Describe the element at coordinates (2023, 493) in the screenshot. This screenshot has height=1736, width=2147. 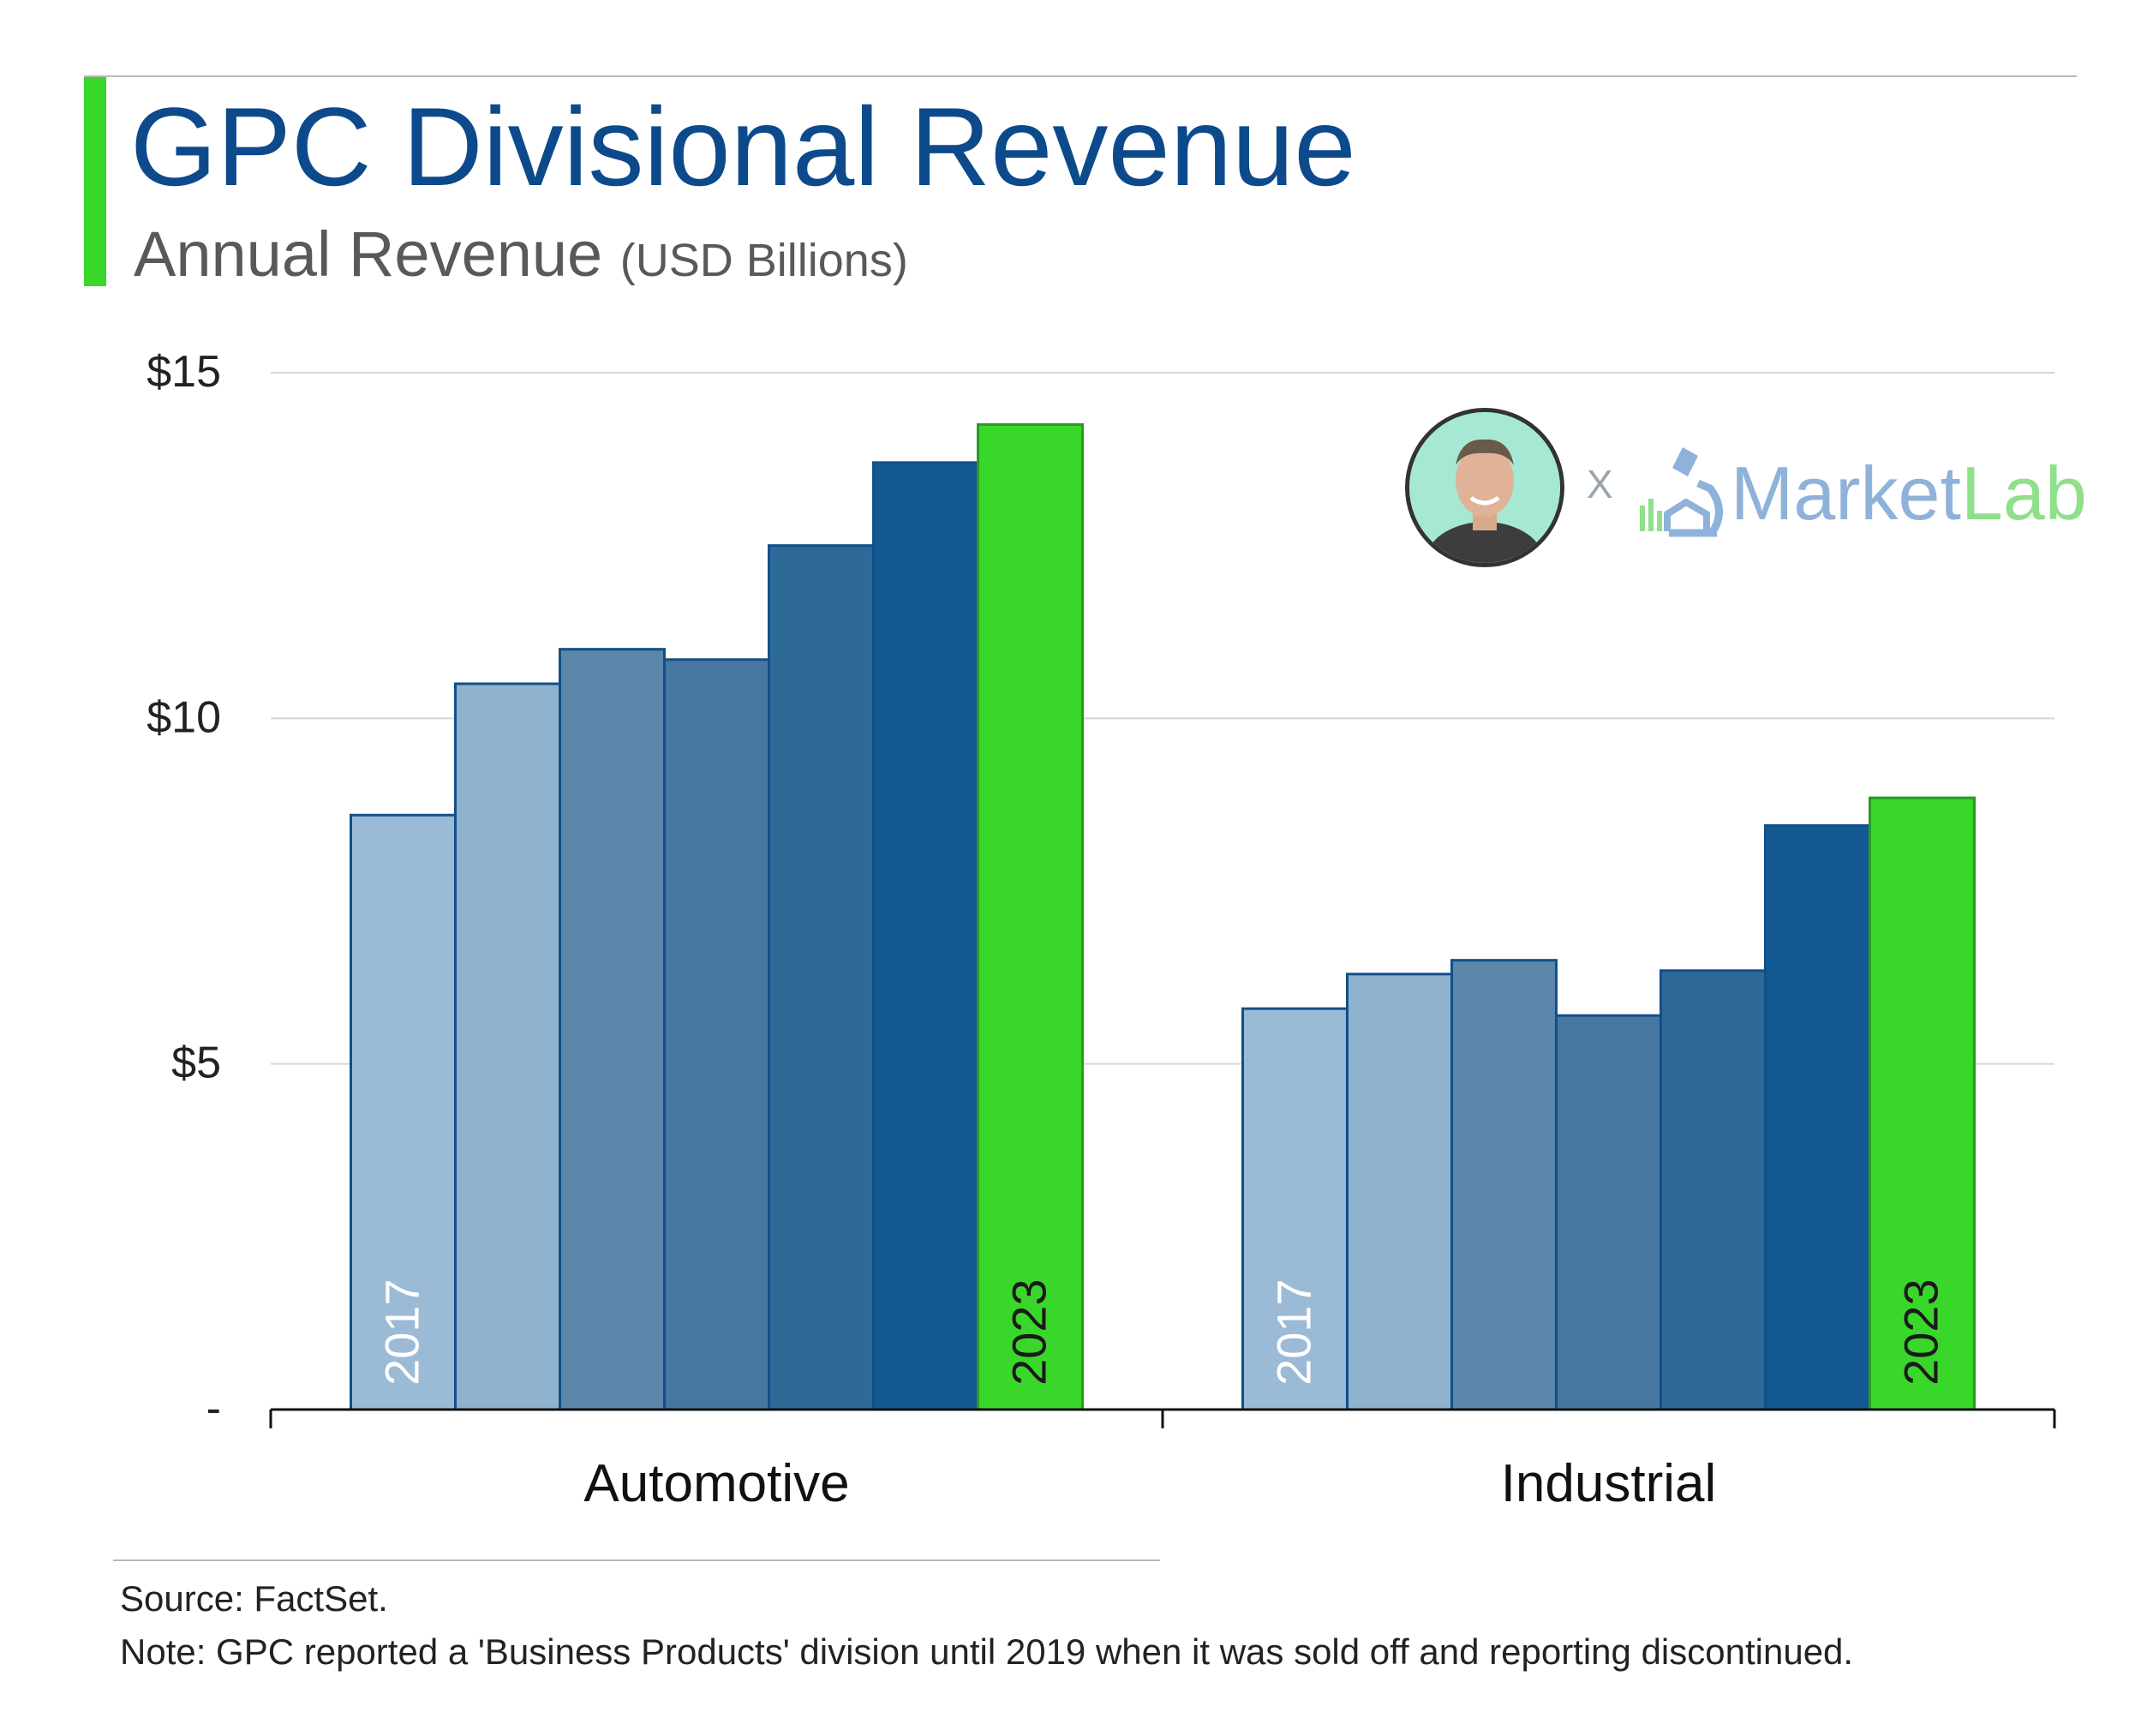
I see `logo-word-lab: Lab` at that location.